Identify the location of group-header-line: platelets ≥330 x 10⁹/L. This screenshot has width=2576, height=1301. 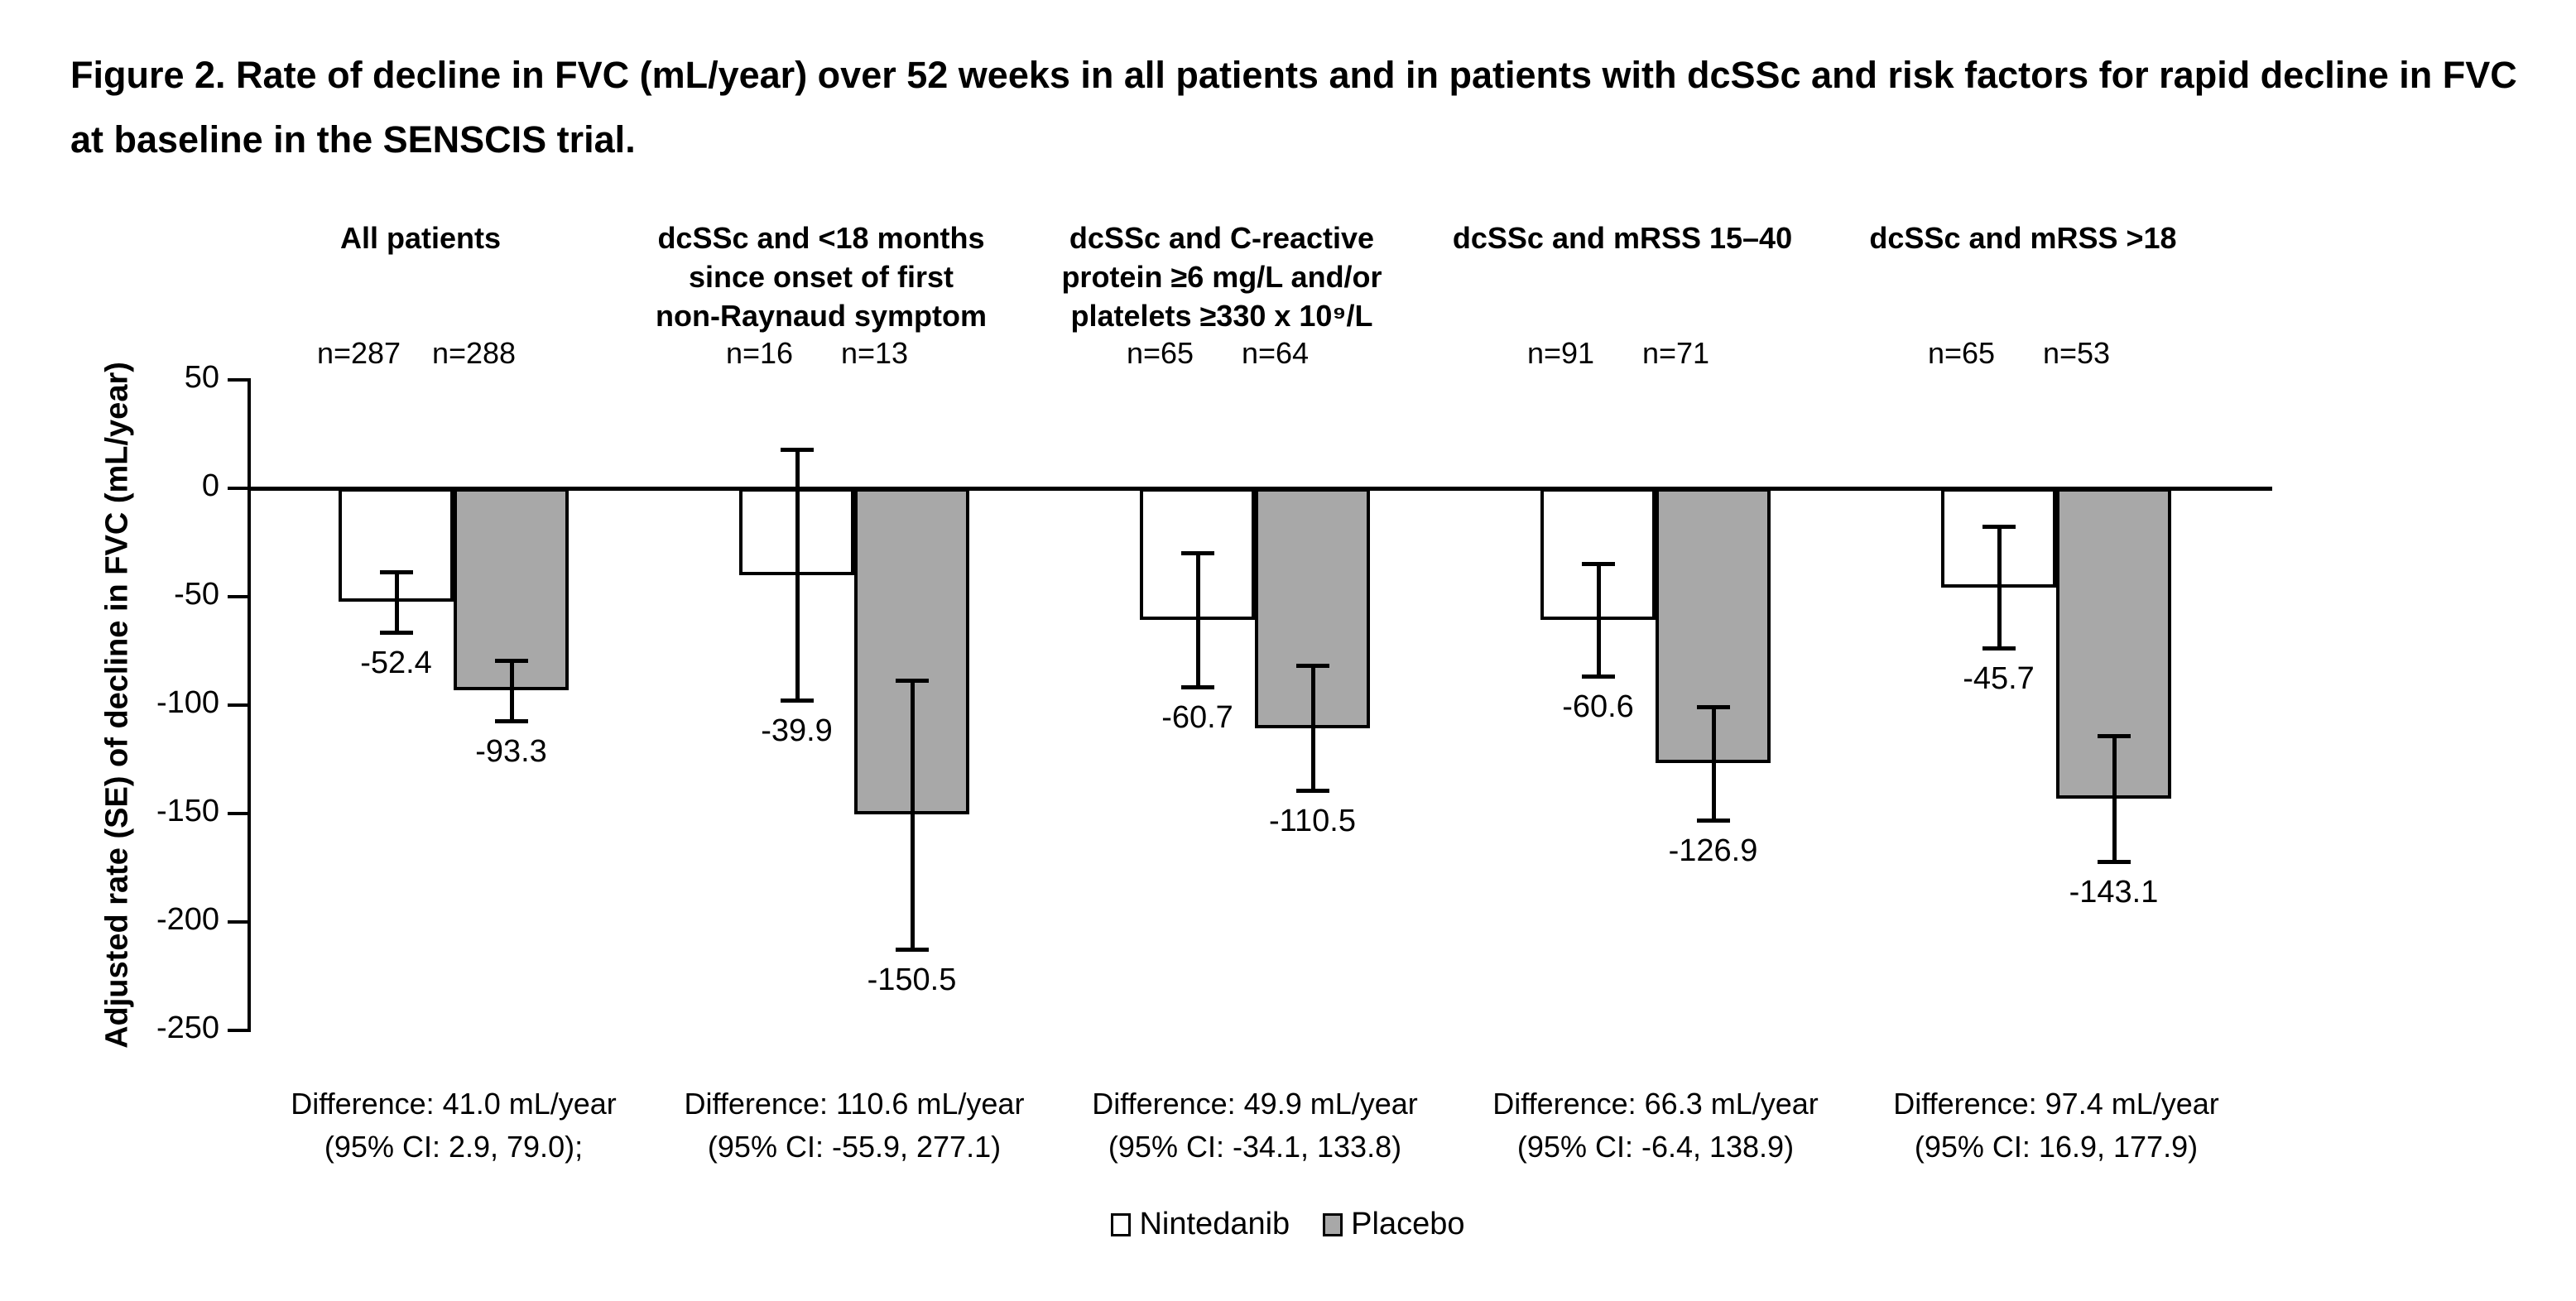
(1221, 316).